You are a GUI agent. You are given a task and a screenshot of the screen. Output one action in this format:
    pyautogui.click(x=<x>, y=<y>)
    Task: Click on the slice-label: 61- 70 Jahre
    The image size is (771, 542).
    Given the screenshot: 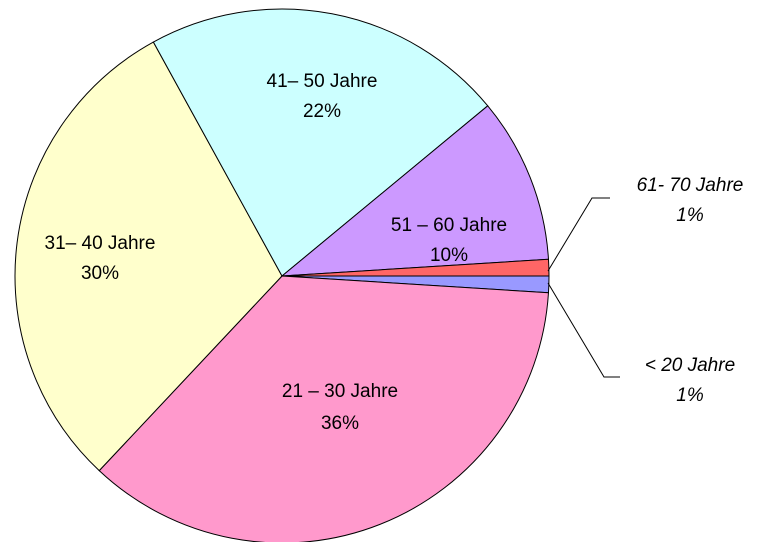 What is the action you would take?
    pyautogui.click(x=690, y=185)
    